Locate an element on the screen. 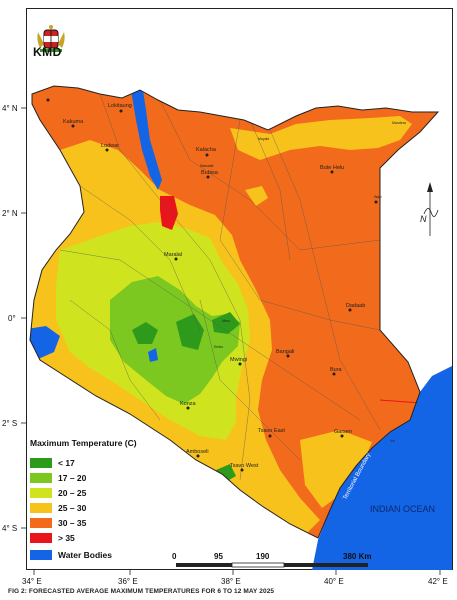 This screenshot has width=457, height=600. scale-tick: 190 is located at coordinates (263, 556).